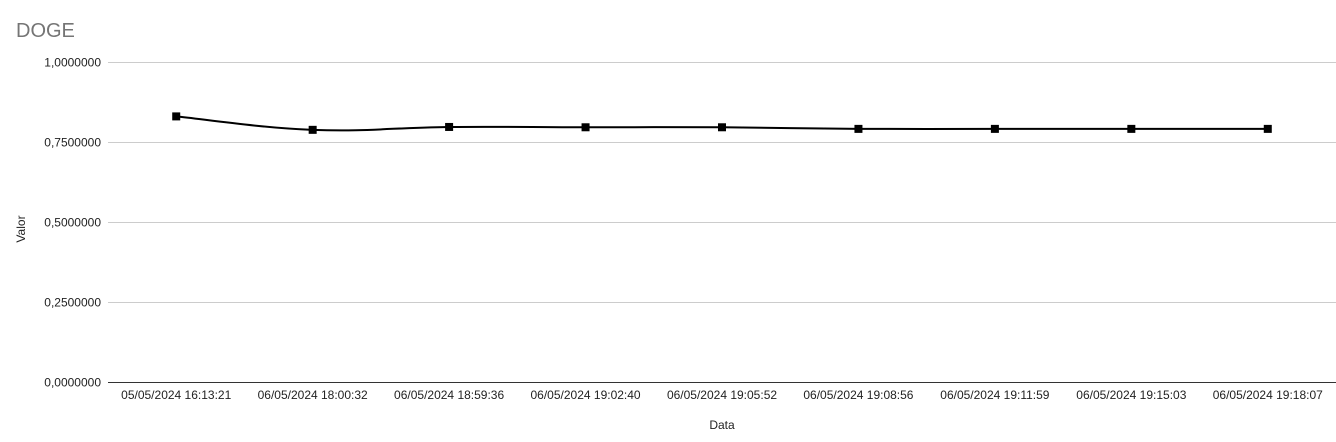 Image resolution: width=1336 pixels, height=442 pixels. Describe the element at coordinates (72, 303) in the screenshot. I see `y-tick-label: 0,2500000` at that location.